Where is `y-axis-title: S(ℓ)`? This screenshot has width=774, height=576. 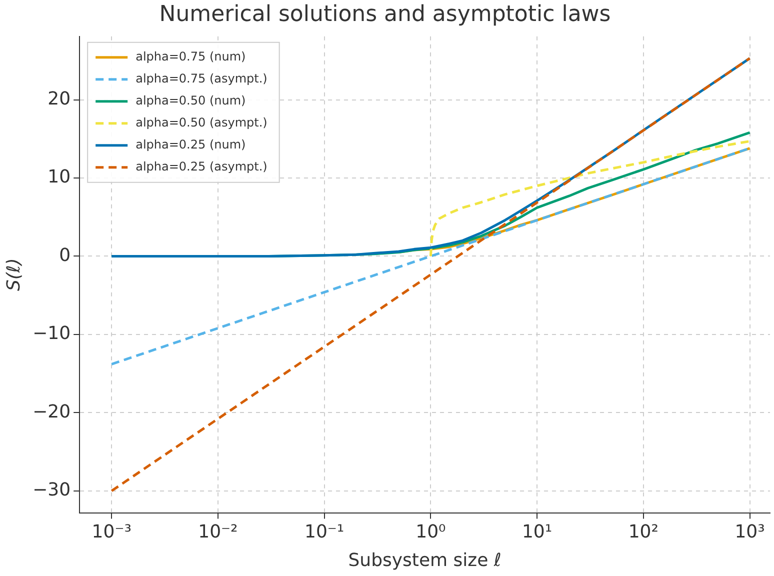 y-axis-title: S(ℓ) is located at coordinates (13, 275).